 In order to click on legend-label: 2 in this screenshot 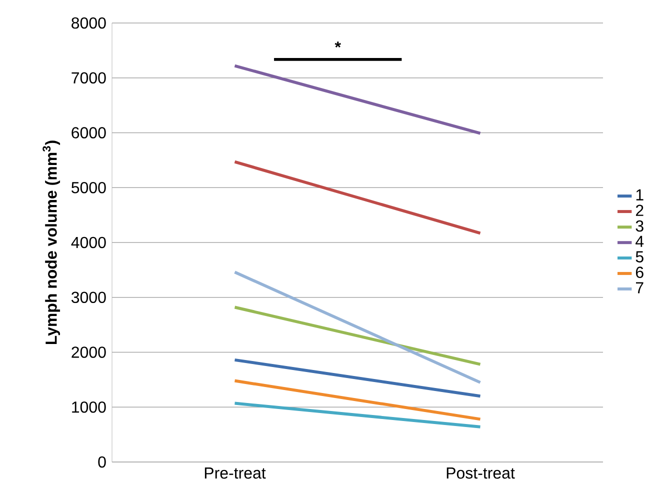, I will do `click(640, 210)`.